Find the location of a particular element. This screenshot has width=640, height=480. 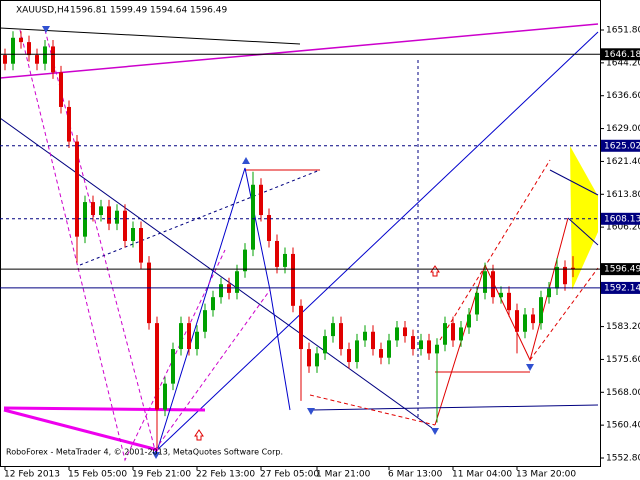

header-value: 1596.81 is located at coordinates (88, 11).